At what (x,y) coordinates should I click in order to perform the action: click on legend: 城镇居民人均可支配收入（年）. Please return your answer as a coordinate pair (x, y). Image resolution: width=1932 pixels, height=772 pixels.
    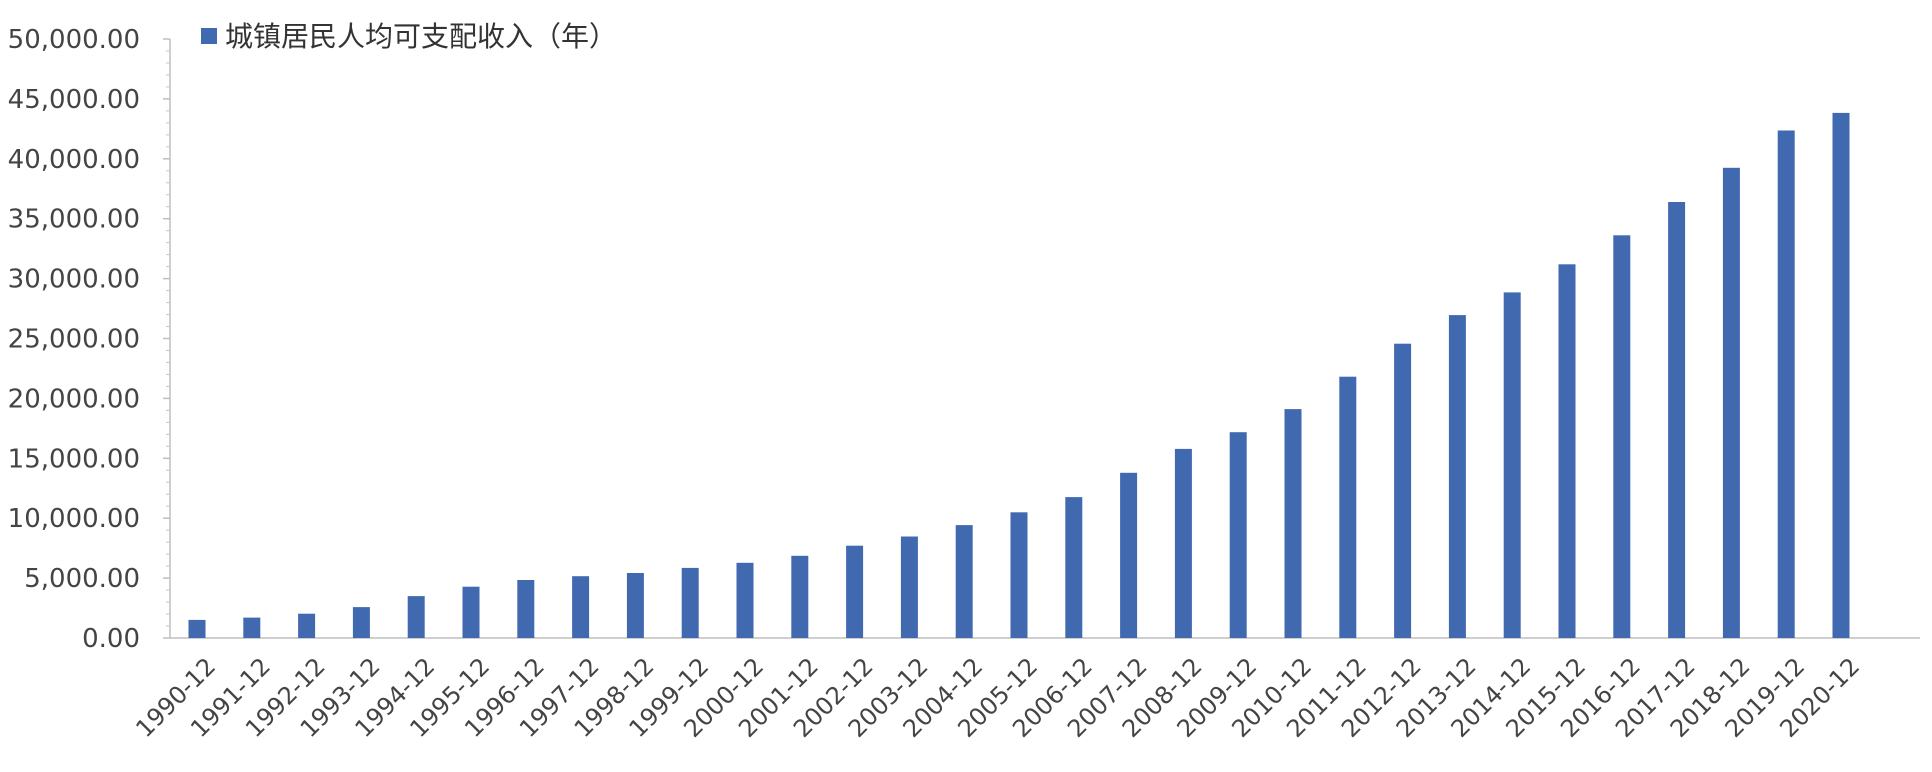
    Looking at the image, I should click on (409, 36).